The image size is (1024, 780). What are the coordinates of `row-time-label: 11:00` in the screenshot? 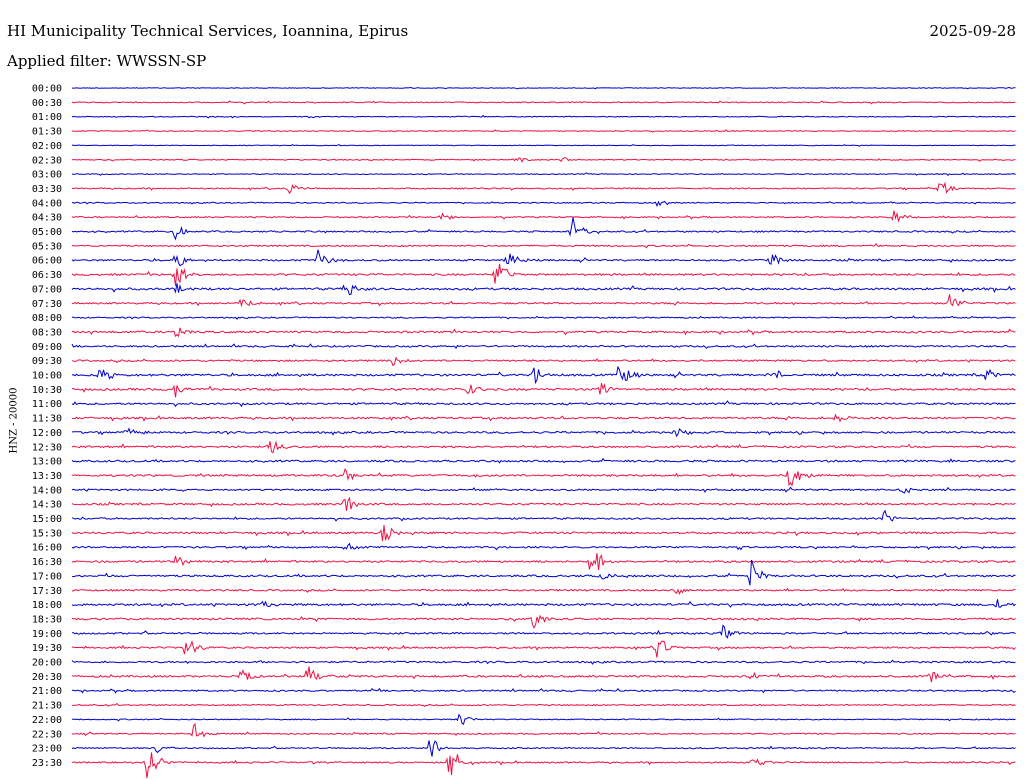 It's located at (47, 404).